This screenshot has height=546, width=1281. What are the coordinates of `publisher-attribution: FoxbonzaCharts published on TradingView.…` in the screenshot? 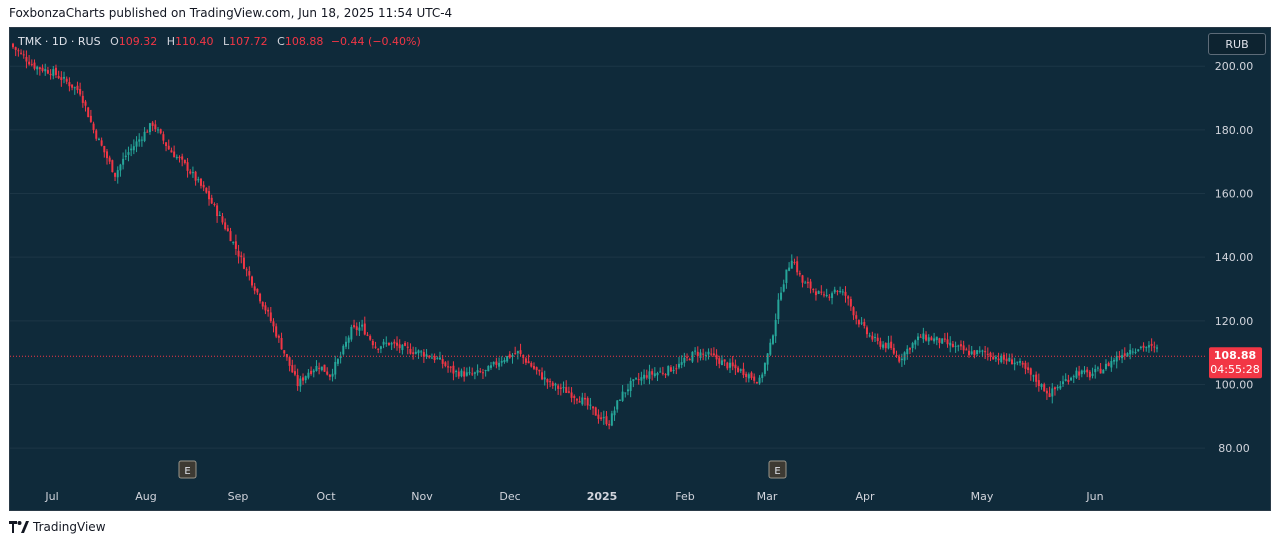 It's located at (231, 13).